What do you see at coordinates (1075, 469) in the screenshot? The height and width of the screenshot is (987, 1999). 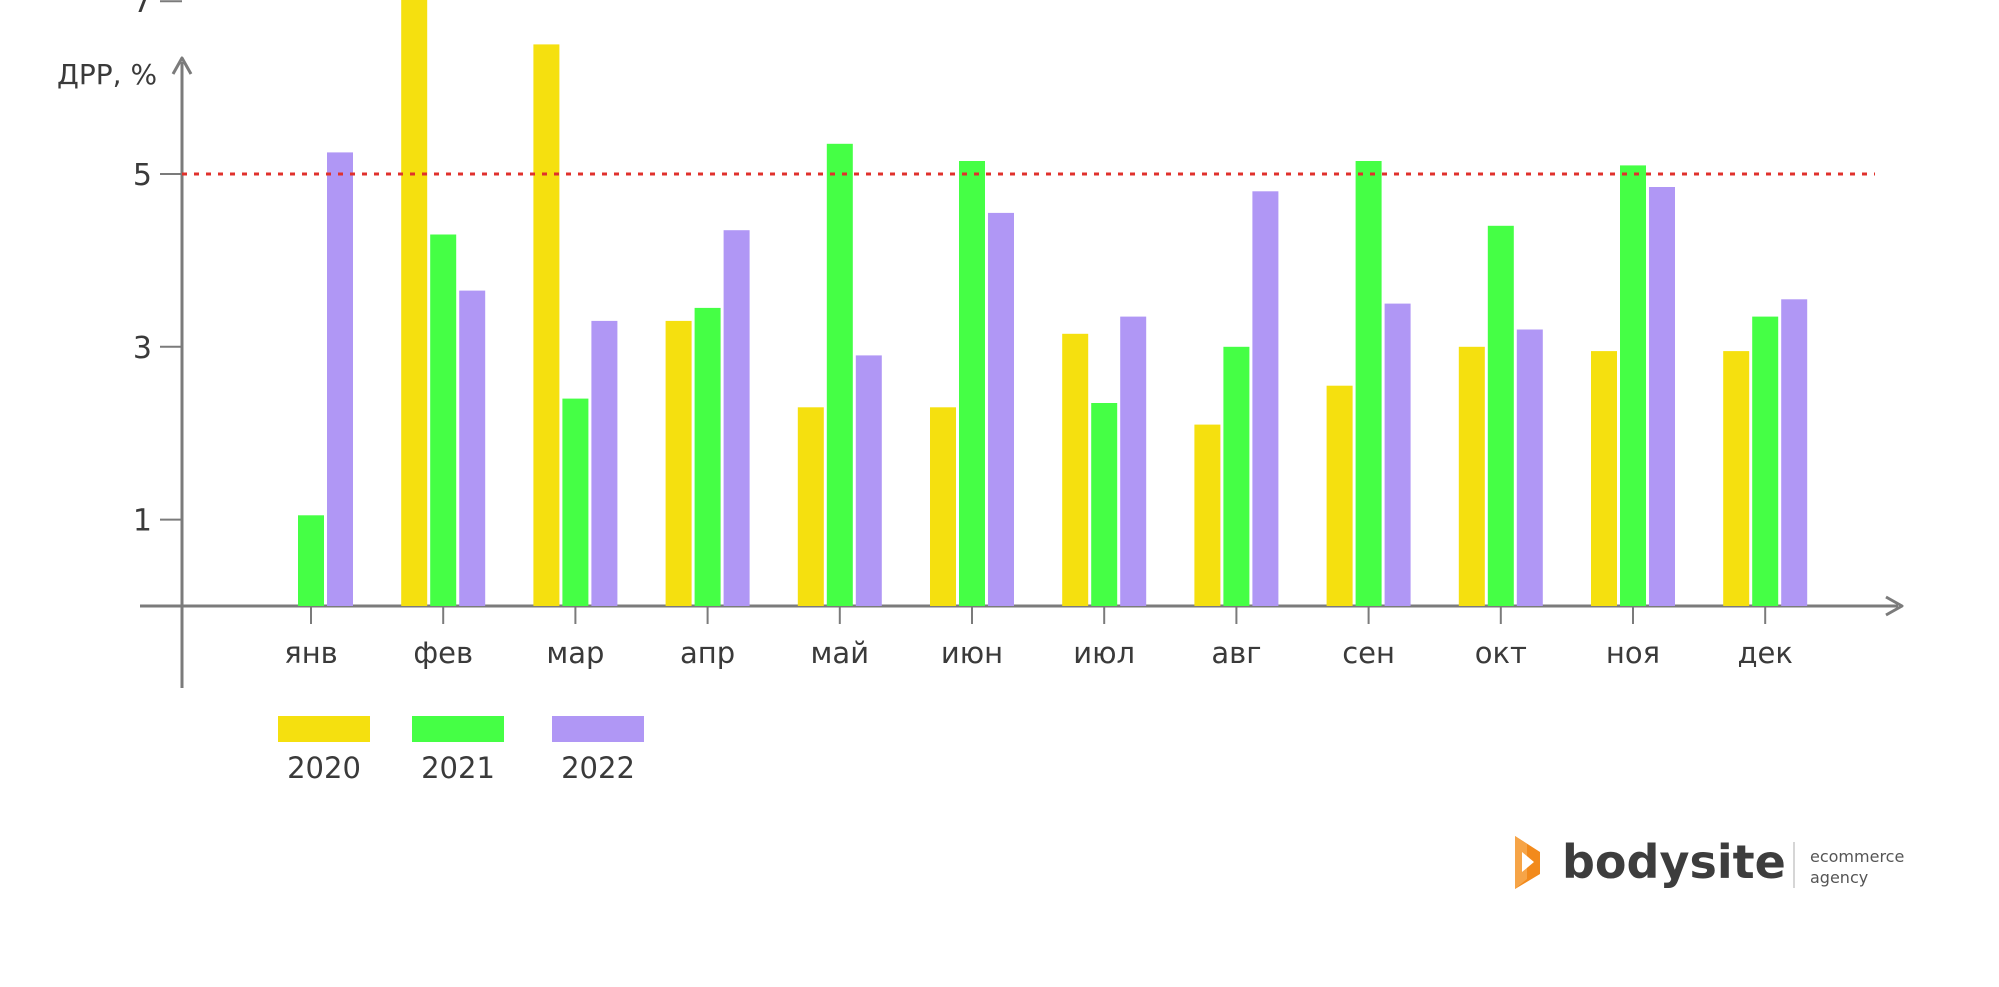 I see `bar-2020-июл` at bounding box center [1075, 469].